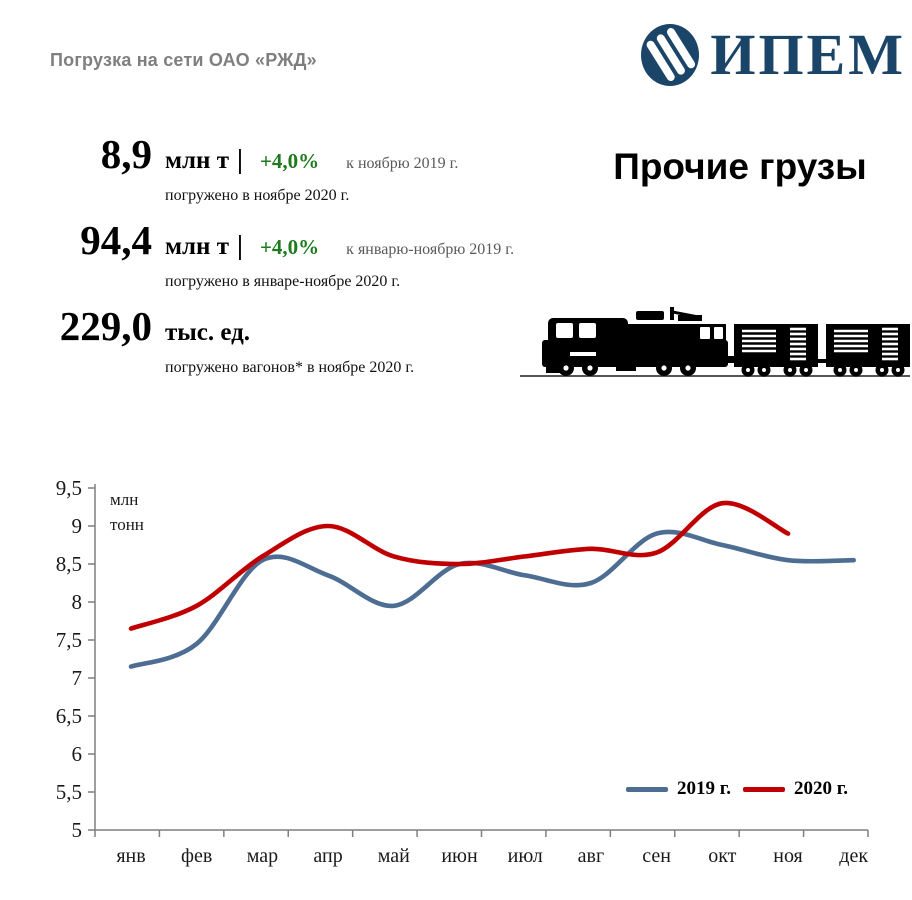  What do you see at coordinates (77, 678) in the screenshot?
I see `svg-text: 7` at bounding box center [77, 678].